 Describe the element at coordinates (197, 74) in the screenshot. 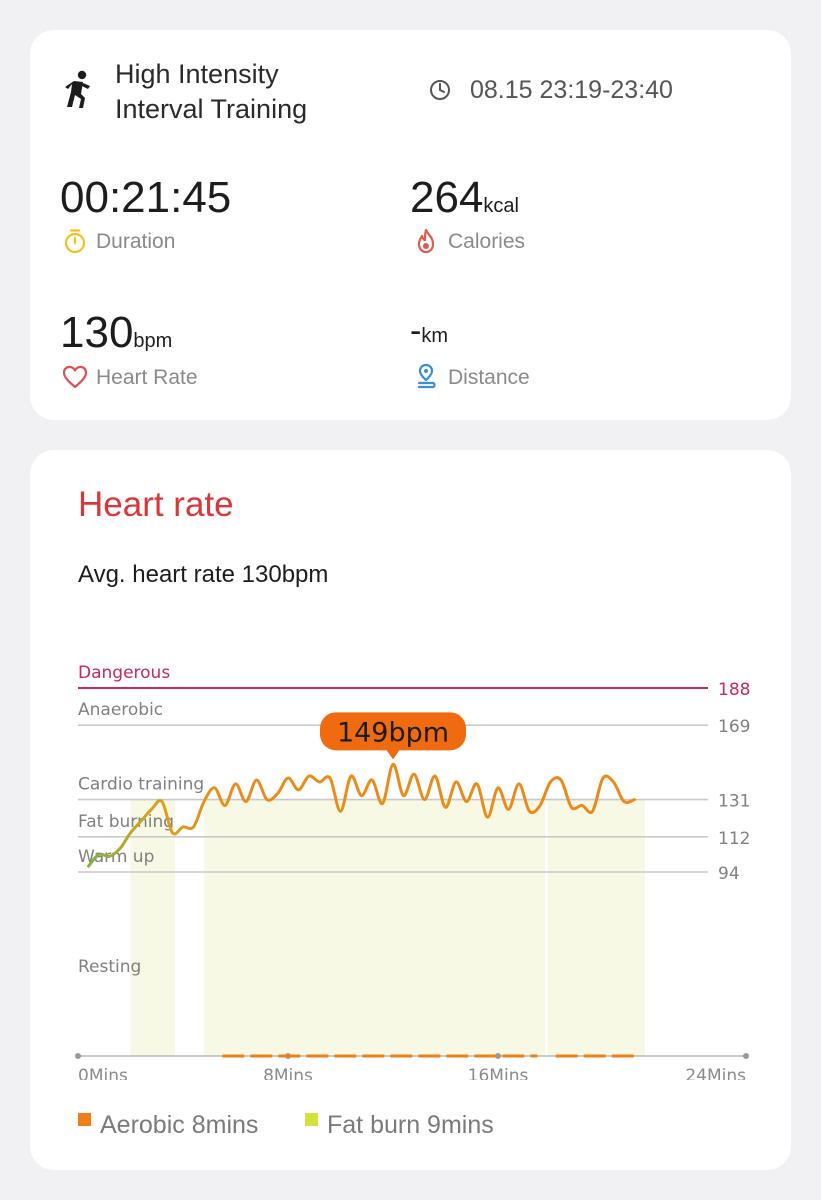

I see `activity-name-line-1: High Intensity` at that location.